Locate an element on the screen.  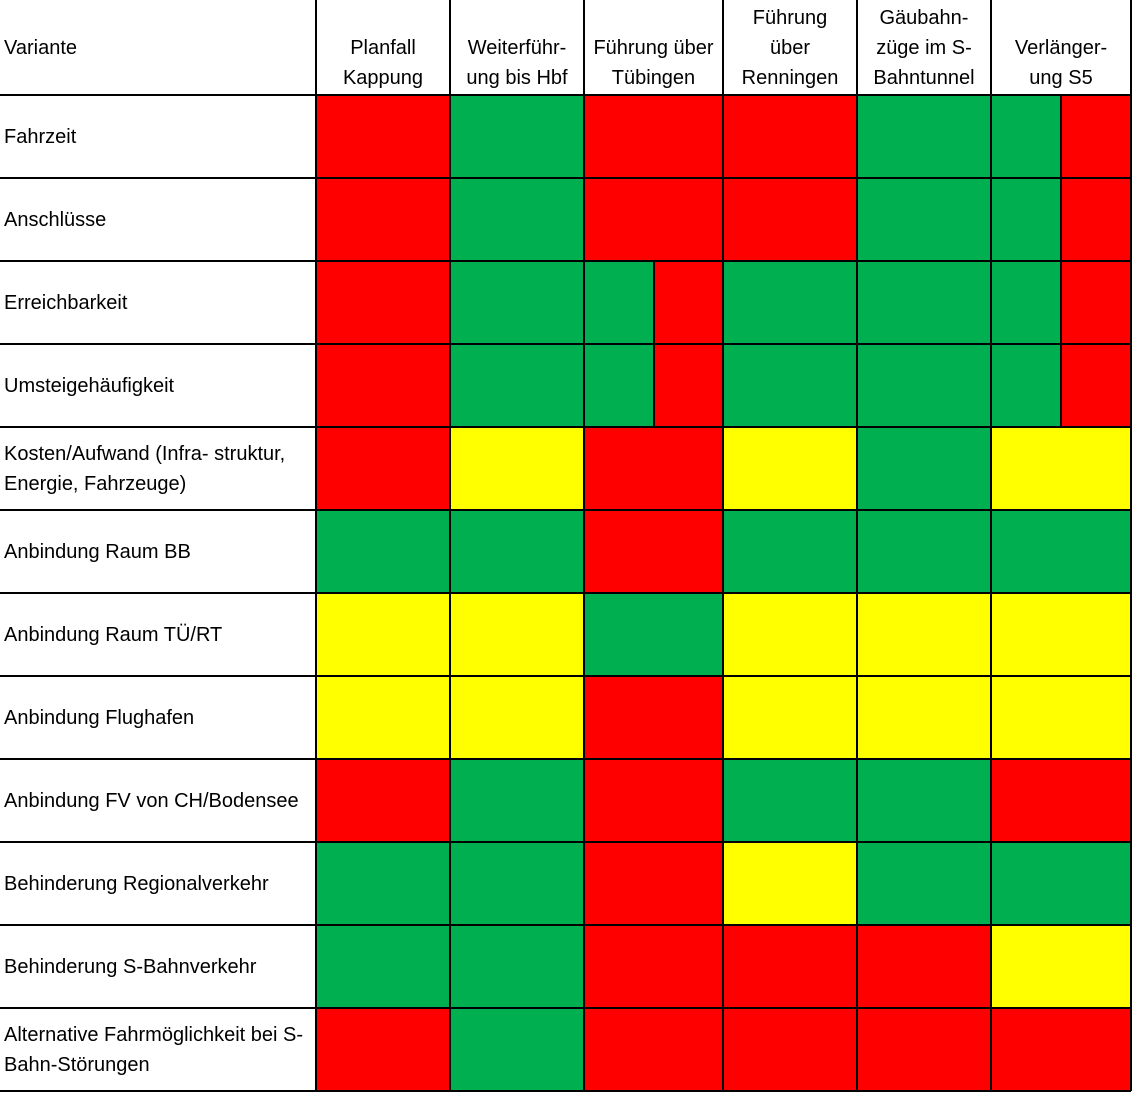
column-header-label: Führung über Tübingen is located at coordinates (653, 63).